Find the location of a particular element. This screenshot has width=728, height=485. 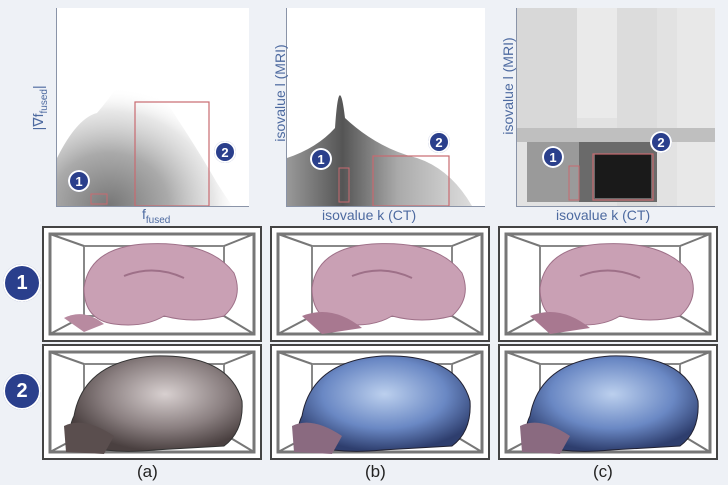

row-2-badge: 2 is located at coordinates (22, 391).